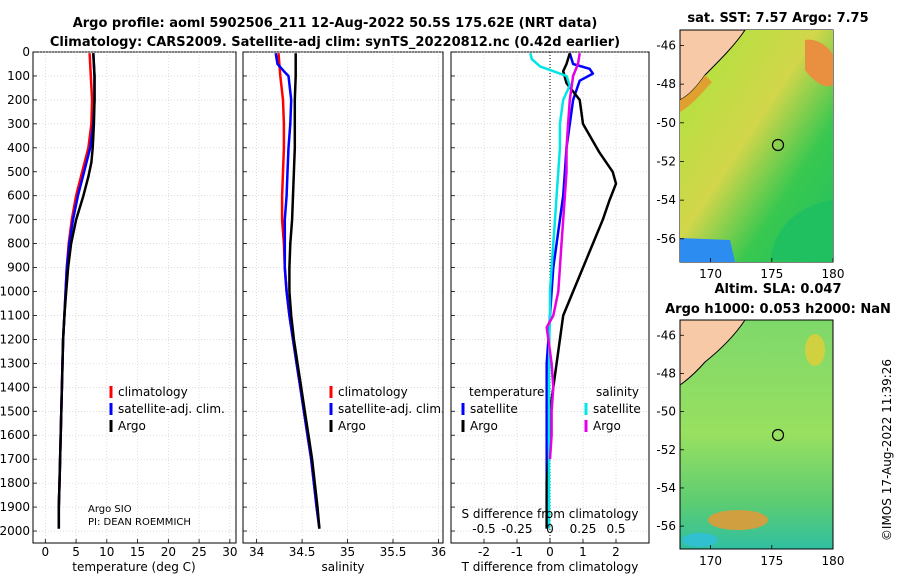 The image size is (900, 580). What do you see at coordinates (15, 411) in the screenshot?
I see `depth-tick-label: 1500` at bounding box center [15, 411].